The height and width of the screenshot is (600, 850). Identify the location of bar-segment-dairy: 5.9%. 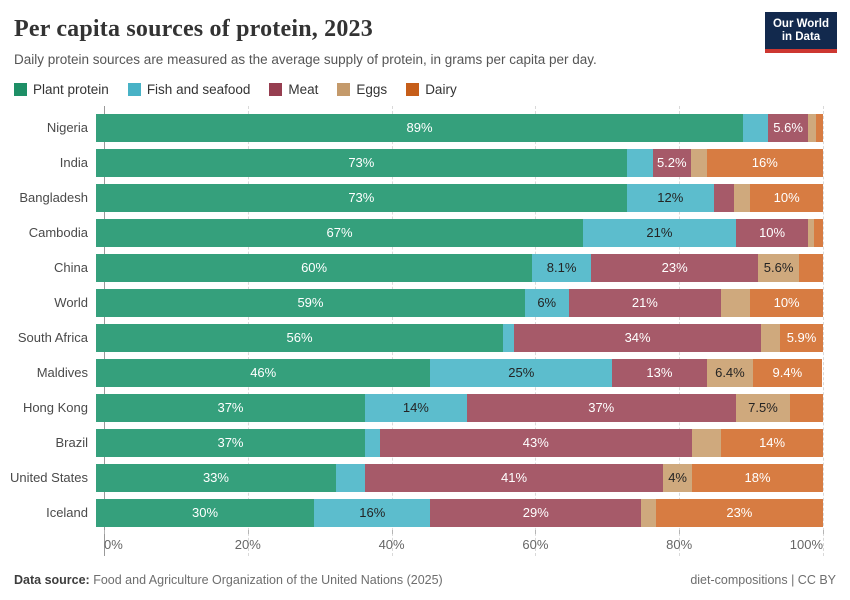
(801, 337).